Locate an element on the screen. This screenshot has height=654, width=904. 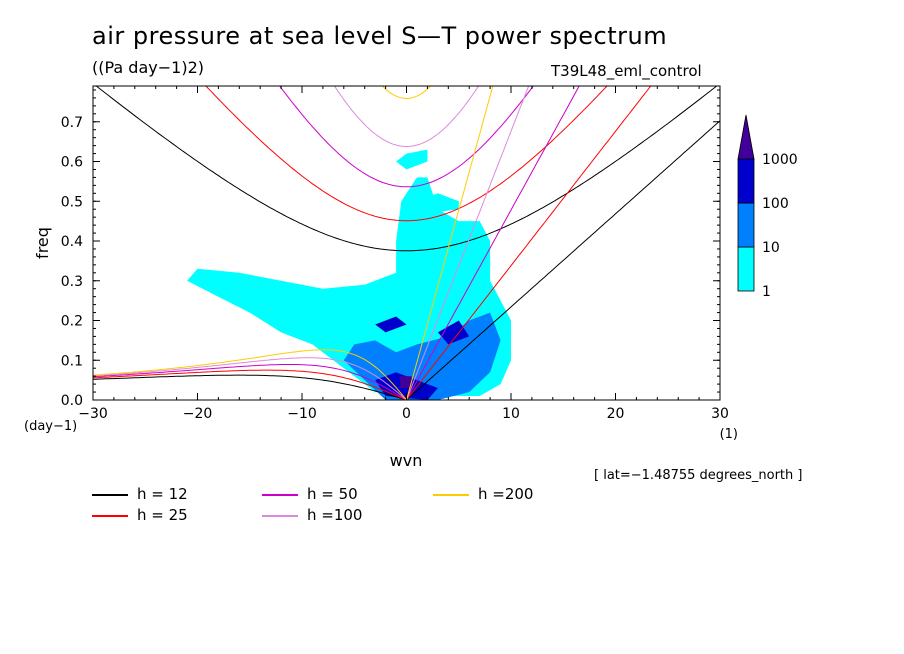
legend-label: h = 12 is located at coordinates (162, 494).